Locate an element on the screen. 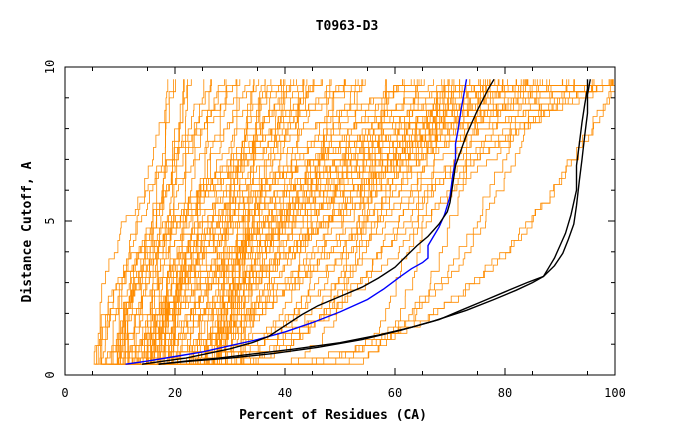 The width and height of the screenshot is (680, 440). x-tick-label: 20 is located at coordinates (175, 393).